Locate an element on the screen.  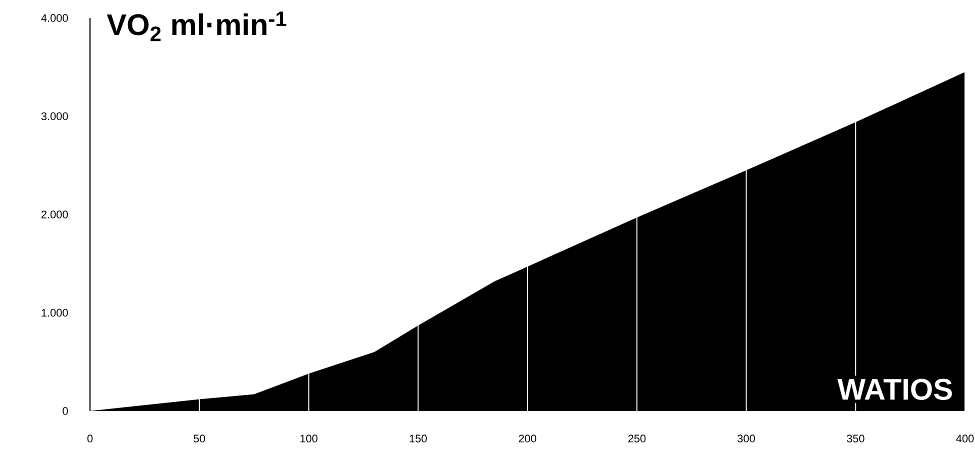
y-tick-label: 3.000 is located at coordinates (54, 116).